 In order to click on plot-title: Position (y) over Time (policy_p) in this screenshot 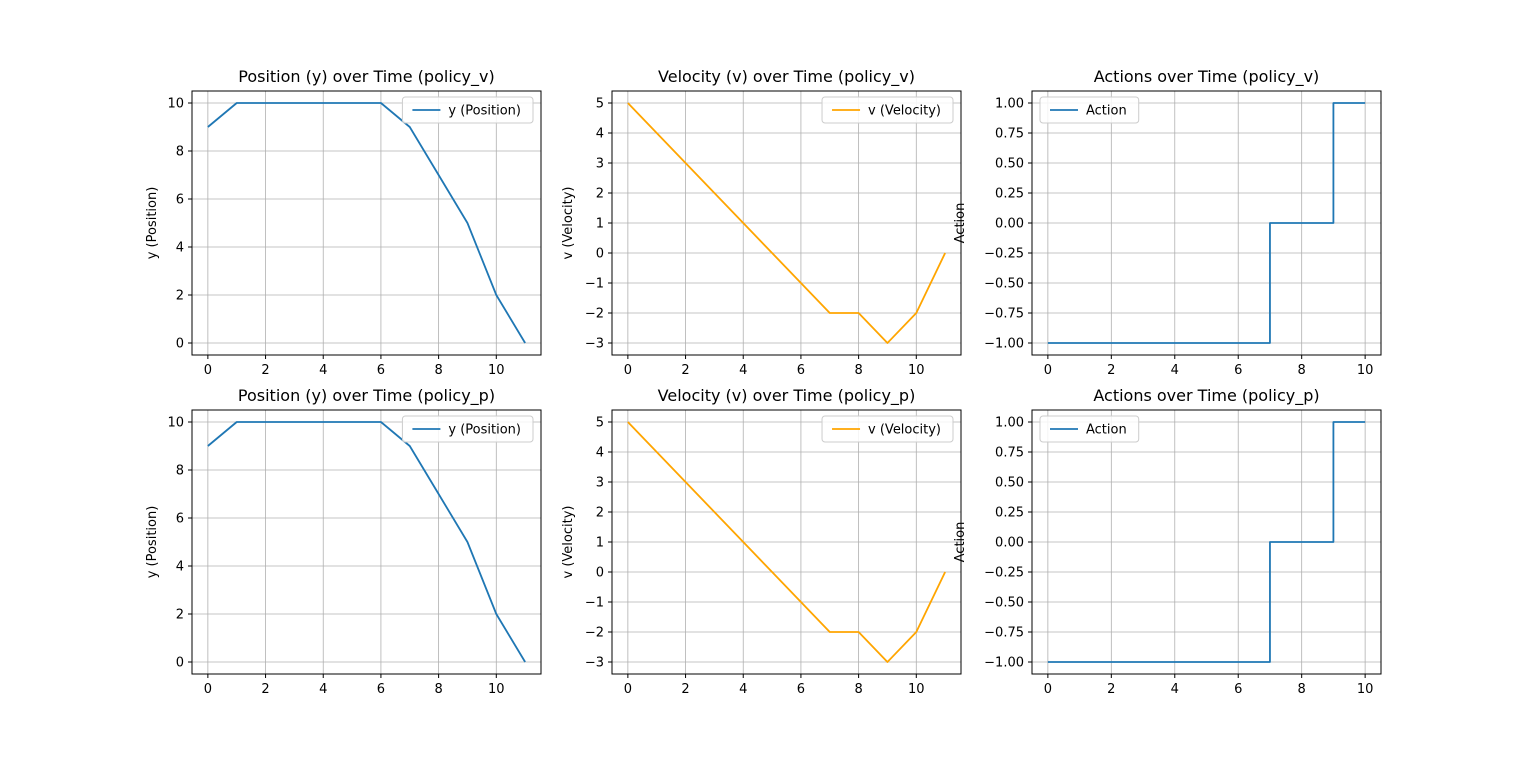, I will do `click(366, 396)`.